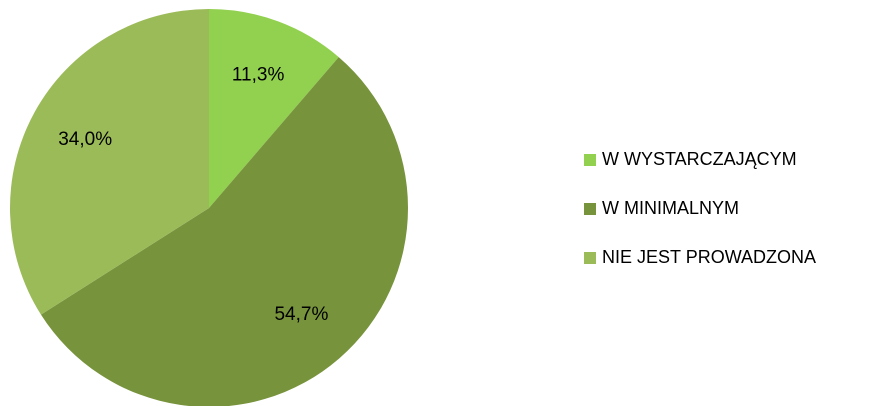 The height and width of the screenshot is (406, 869). I want to click on legend-label: W MINIMALNYM, so click(670, 208).